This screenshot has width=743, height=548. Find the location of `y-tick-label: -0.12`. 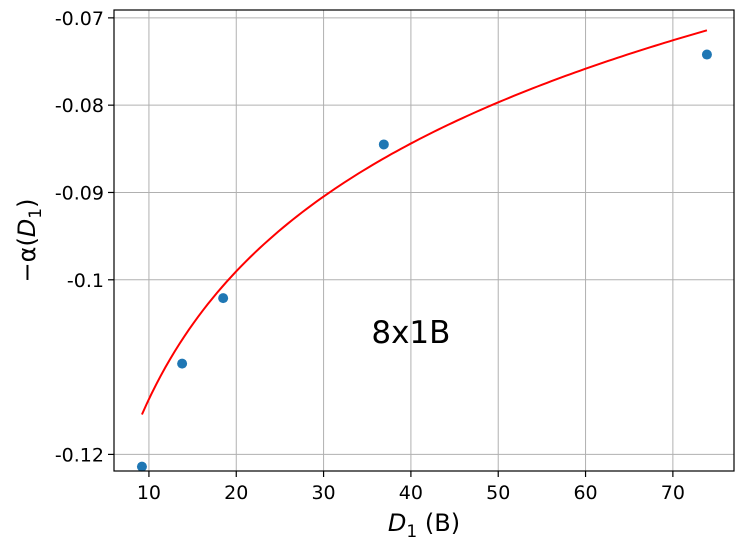

y-tick-label: -0.12 is located at coordinates (79, 455).